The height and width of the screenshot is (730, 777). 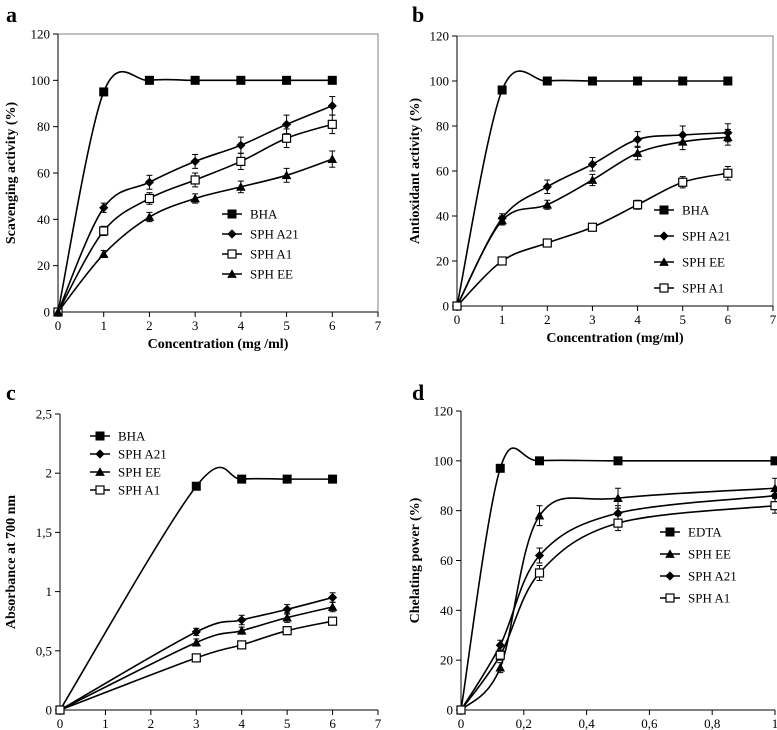 I want to click on panel-c-series-sph-a1, so click(x=196, y=665).